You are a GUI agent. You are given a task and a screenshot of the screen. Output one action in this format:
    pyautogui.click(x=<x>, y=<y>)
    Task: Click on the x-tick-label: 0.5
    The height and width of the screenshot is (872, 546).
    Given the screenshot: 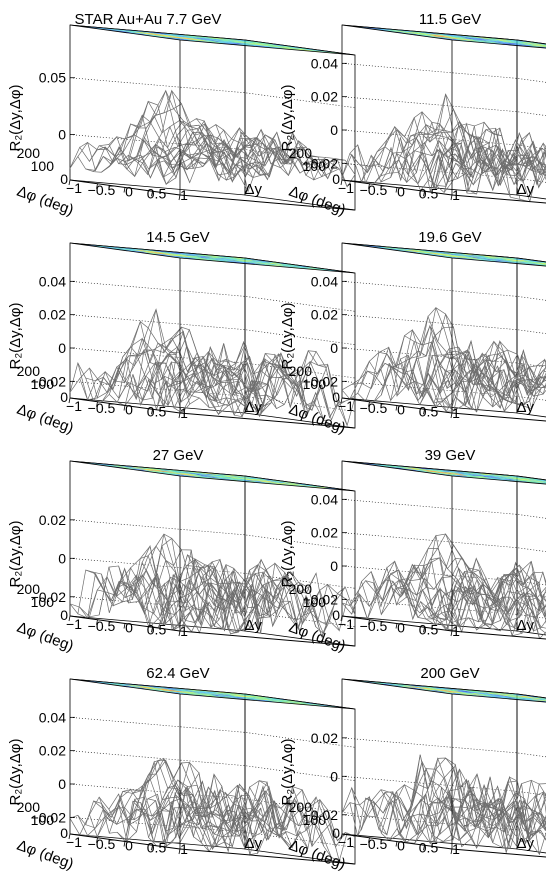 What is the action you would take?
    pyautogui.click(x=157, y=847)
    